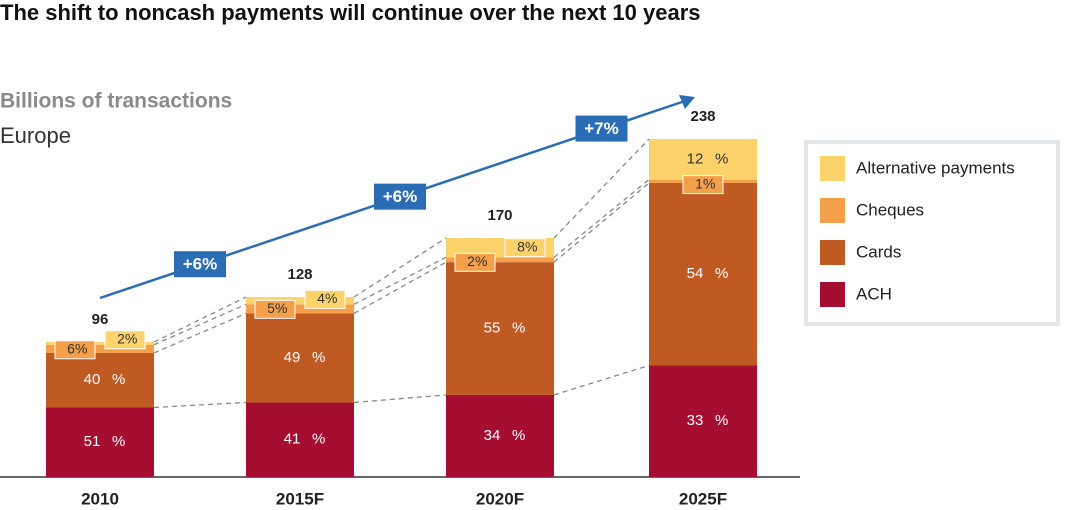 The width and height of the screenshot is (1080, 510). What do you see at coordinates (521, 246) in the screenshot?
I see `data-label: 8` at bounding box center [521, 246].